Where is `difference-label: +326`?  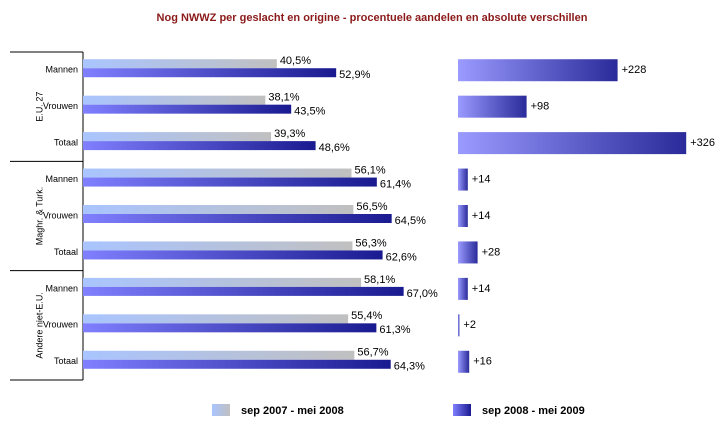
difference-label: +326 is located at coordinates (702, 143).